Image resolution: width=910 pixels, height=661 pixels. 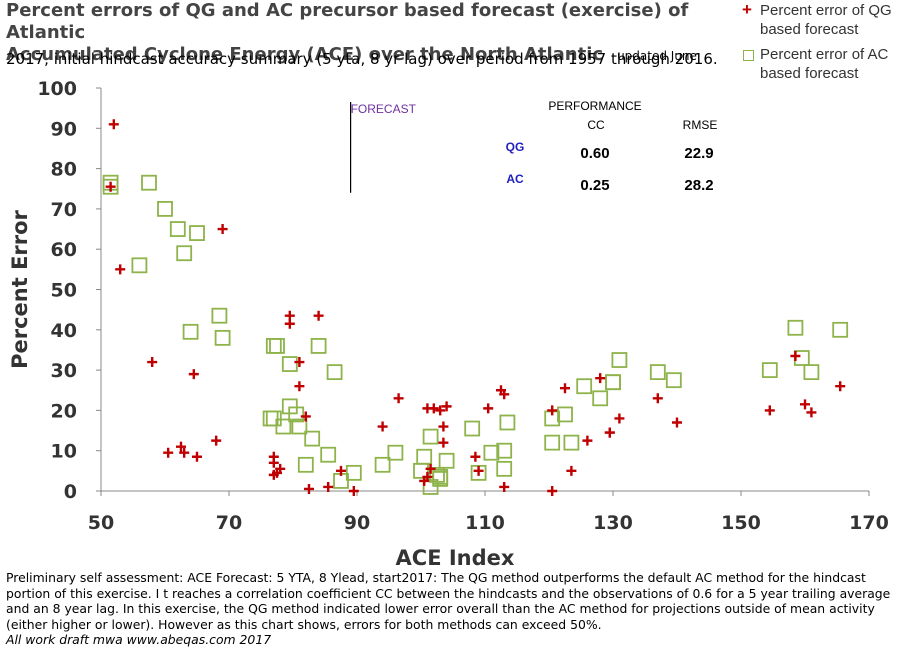 What do you see at coordinates (748, 55) in the screenshot?
I see `square-marker-icon` at bounding box center [748, 55].